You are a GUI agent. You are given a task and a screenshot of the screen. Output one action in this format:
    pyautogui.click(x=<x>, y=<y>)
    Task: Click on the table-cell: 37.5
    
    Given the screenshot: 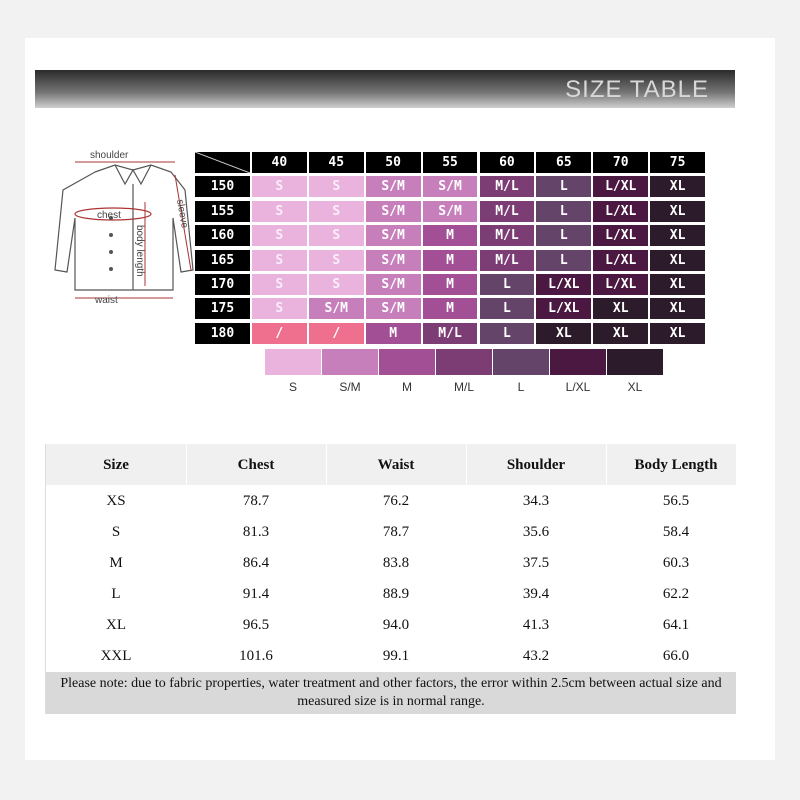 What is the action you would take?
    pyautogui.click(x=536, y=563)
    